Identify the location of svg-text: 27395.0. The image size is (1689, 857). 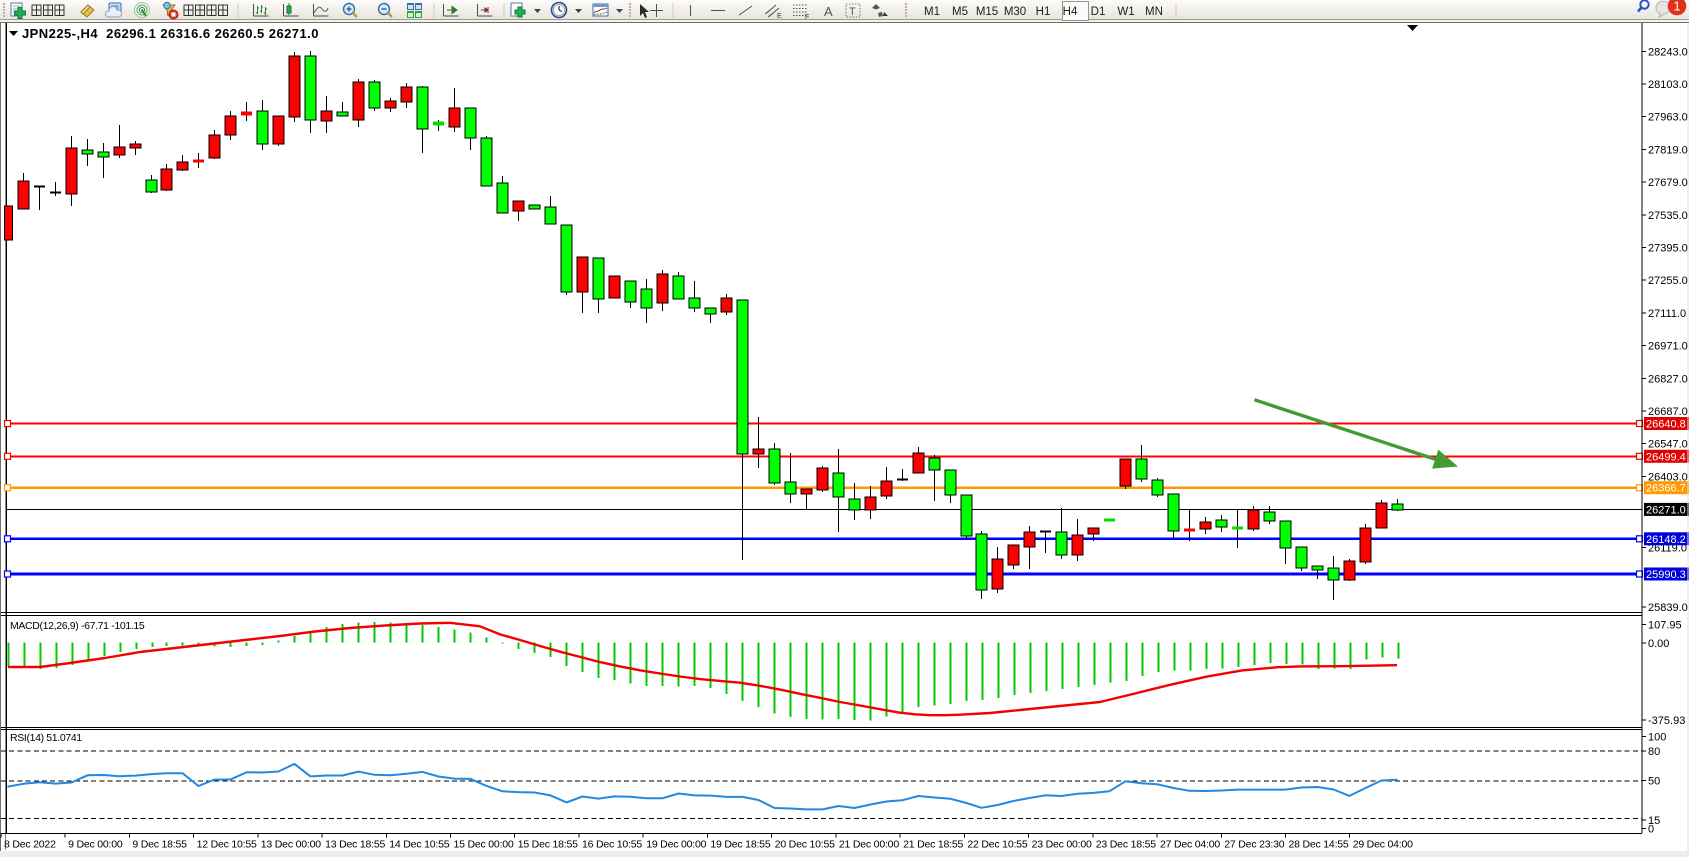
(1668, 249).